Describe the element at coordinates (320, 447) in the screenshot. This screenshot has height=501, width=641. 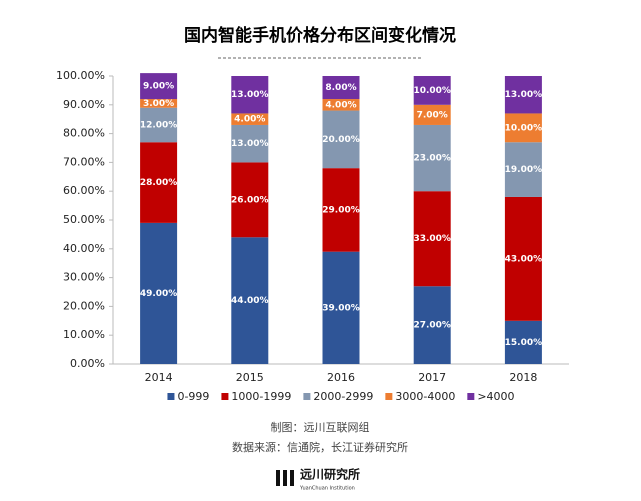
I see `source: 数据来源：信通院，长江证券研究所` at that location.